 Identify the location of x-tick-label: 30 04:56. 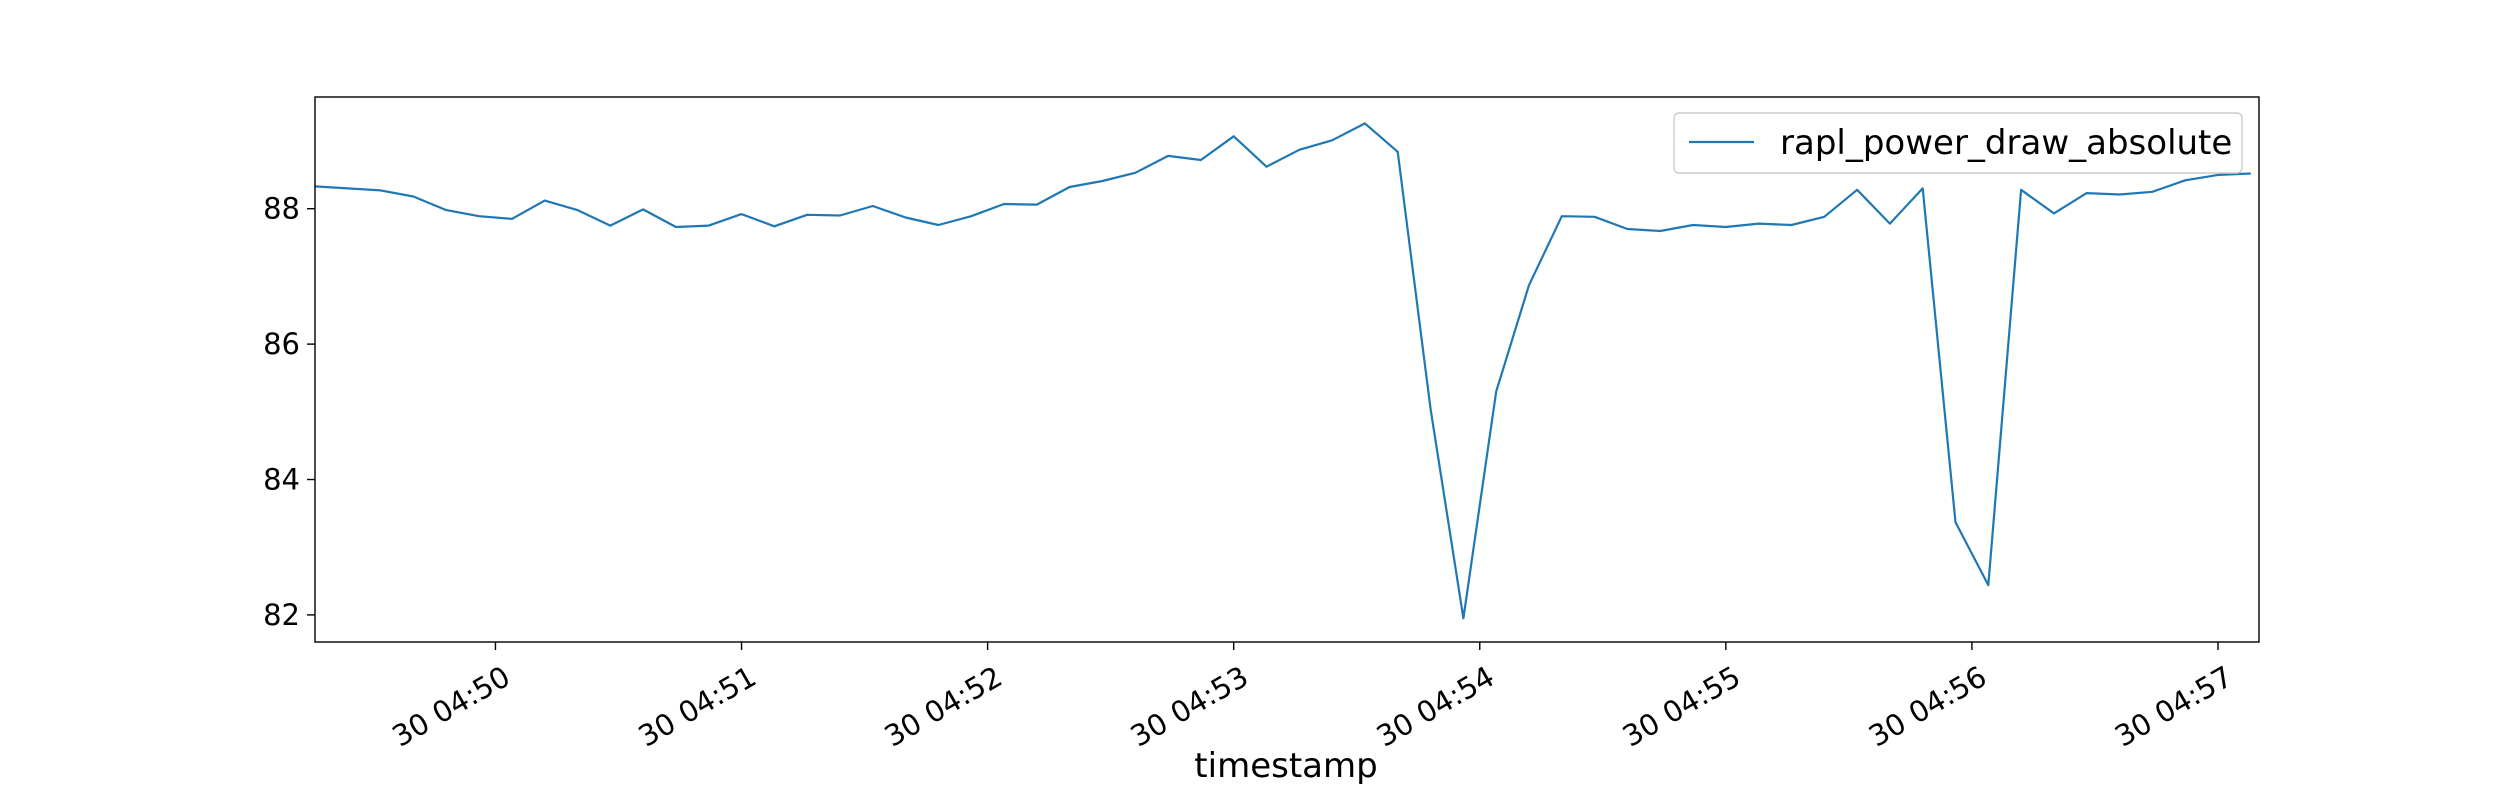
(1927, 706).